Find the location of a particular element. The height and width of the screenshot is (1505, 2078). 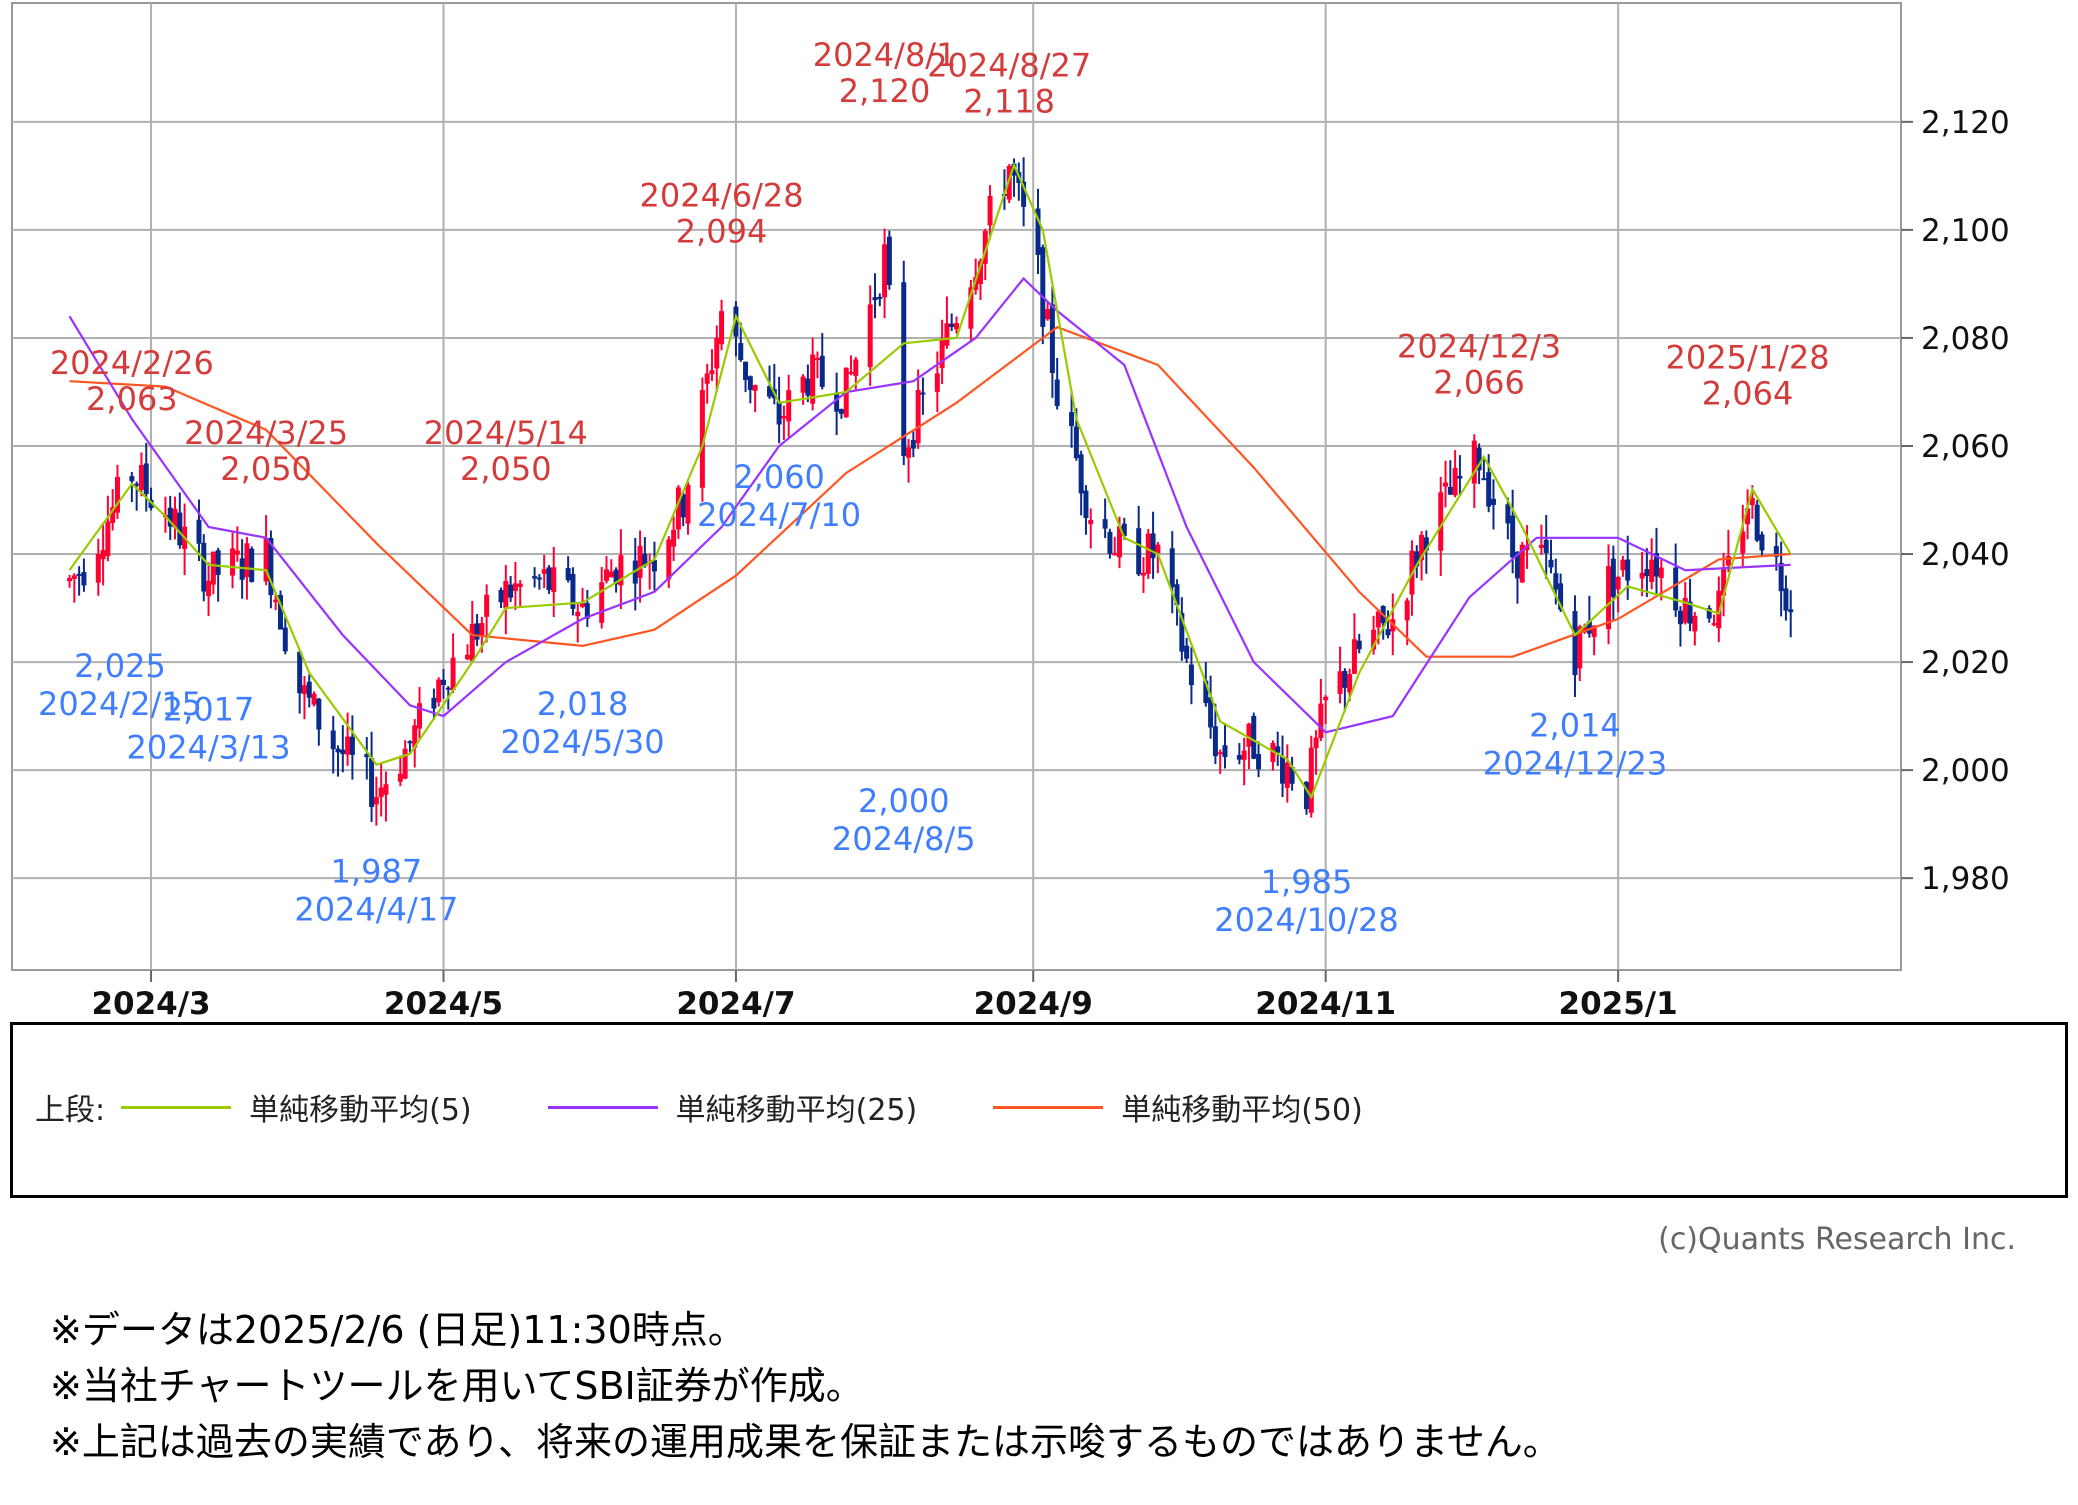

legend-row: 上段: 単純移動平均(5) 単純移動平均(25) 単純移動平均(50) is located at coordinates (729, 1107).